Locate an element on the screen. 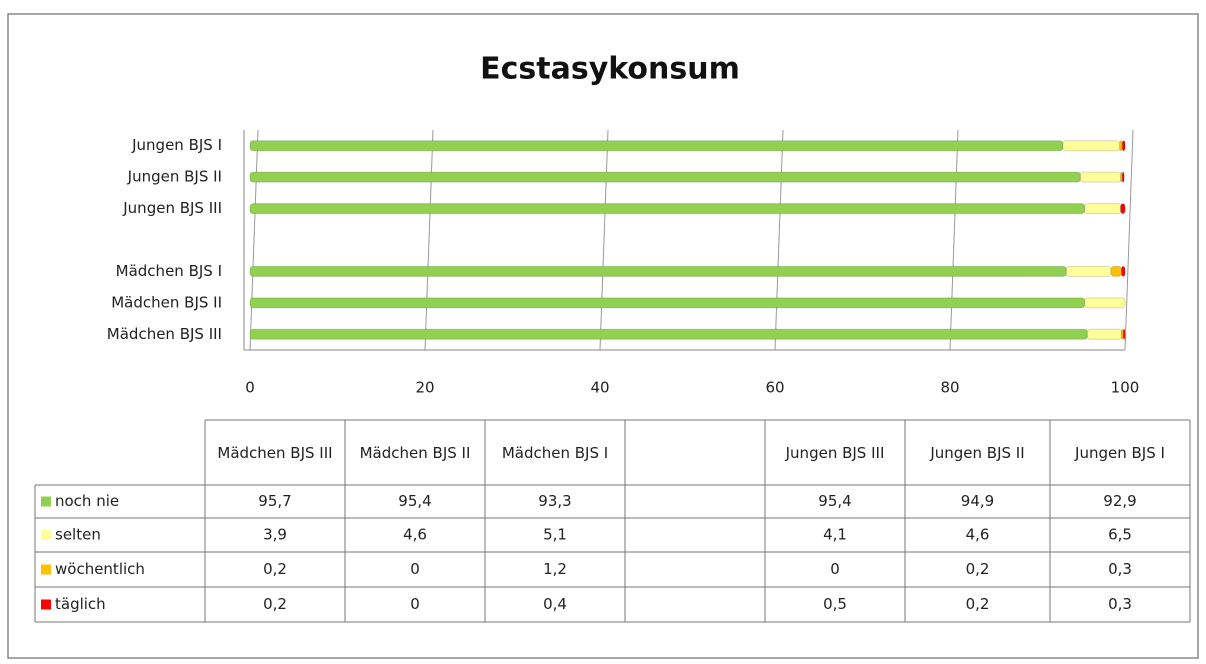 This screenshot has width=1206, height=664. category-header: Mädchen BJS II is located at coordinates (415, 452).